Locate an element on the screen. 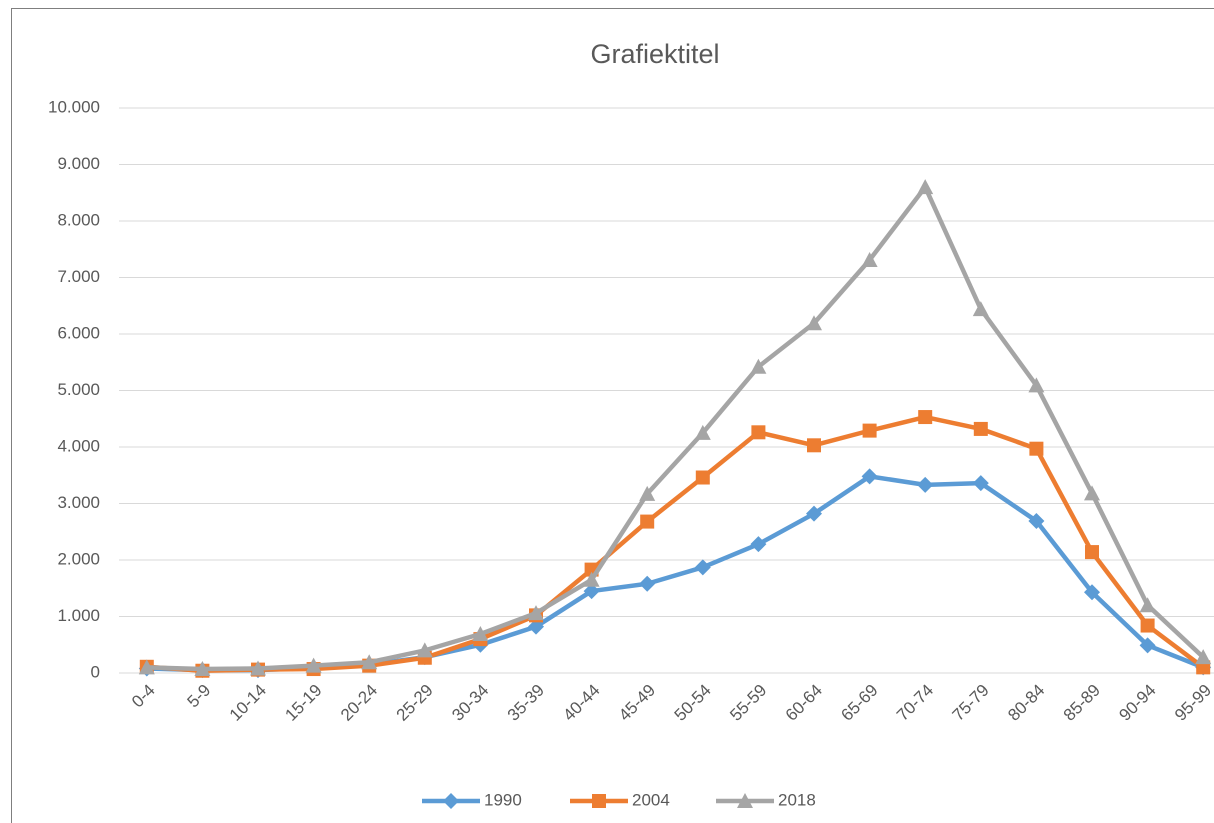 Image resolution: width=1214 pixels, height=823 pixels. y-tick-label: 4.000 is located at coordinates (78, 445).